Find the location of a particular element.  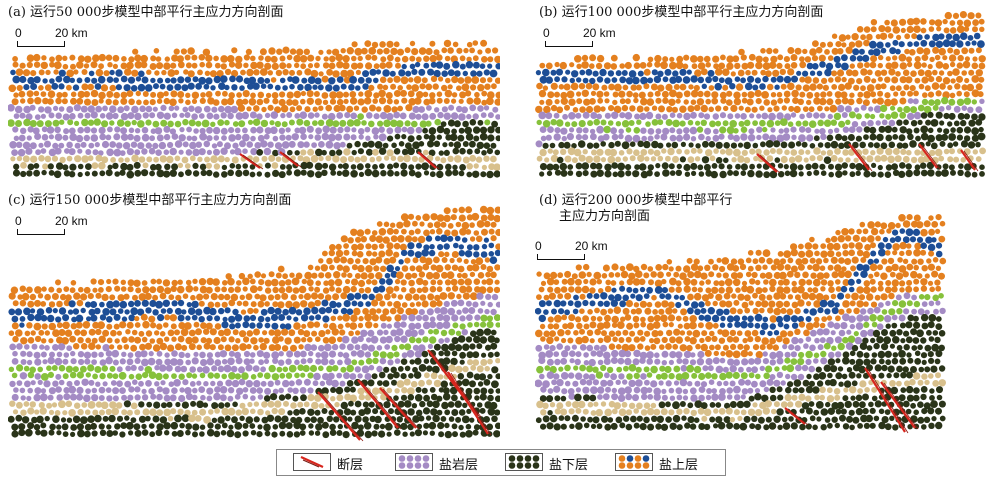

panel-title-line2: 主应力方向剖面 is located at coordinates (605, 216).